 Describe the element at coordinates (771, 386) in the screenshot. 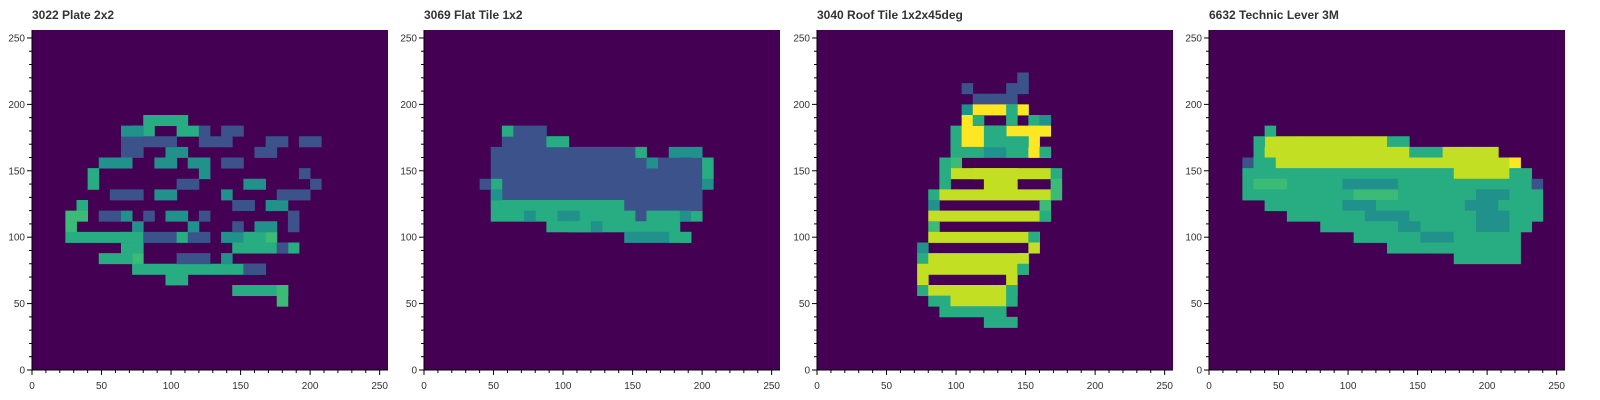

I see `x-tick-label: 250` at that location.